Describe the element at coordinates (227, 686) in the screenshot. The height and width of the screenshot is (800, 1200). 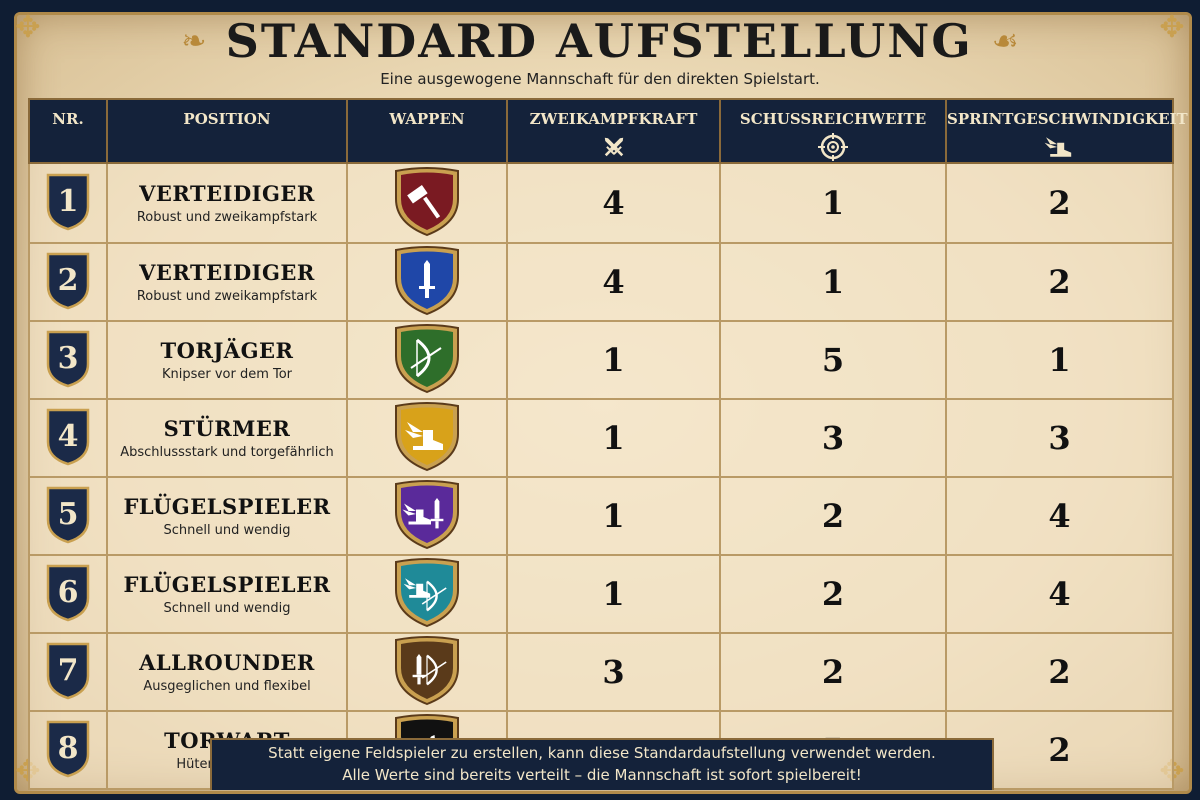
I see `position-description: Ausgeglichen und flexibel` at that location.